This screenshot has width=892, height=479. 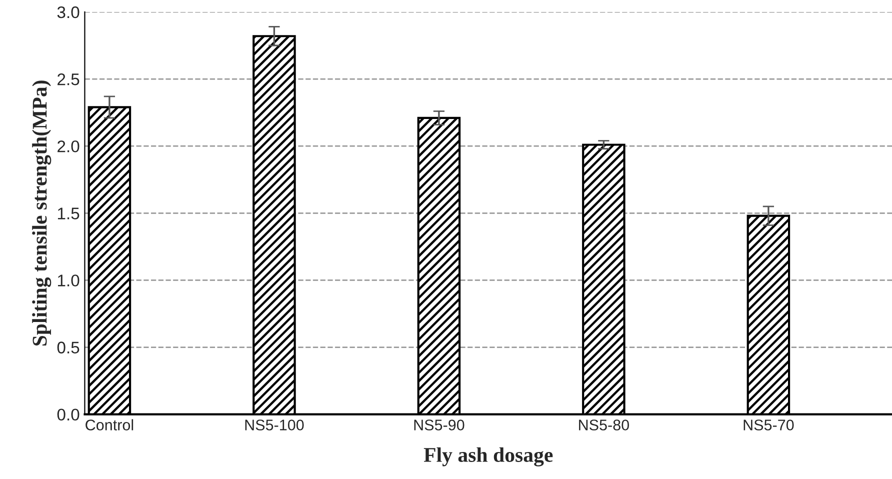 What do you see at coordinates (110, 424) in the screenshot?
I see `x-tick-label: Control` at bounding box center [110, 424].